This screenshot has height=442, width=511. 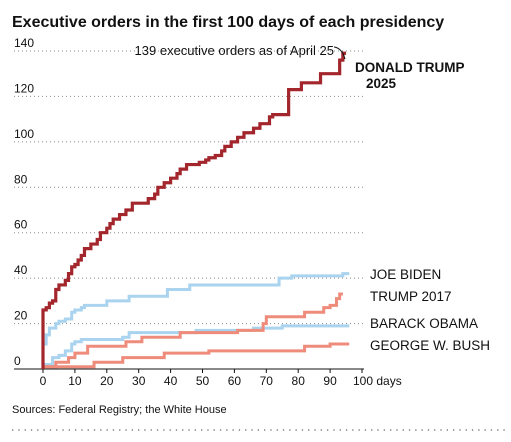 I want to click on x-tick-label: 10, so click(x=75, y=381).